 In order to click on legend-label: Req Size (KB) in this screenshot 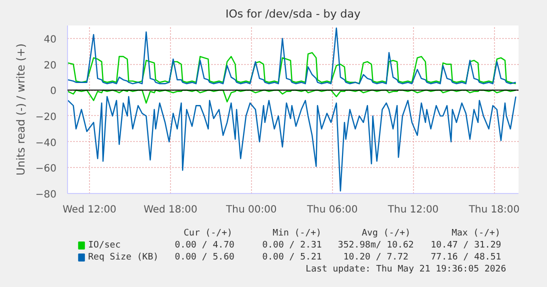, I will do `click(123, 257)`.